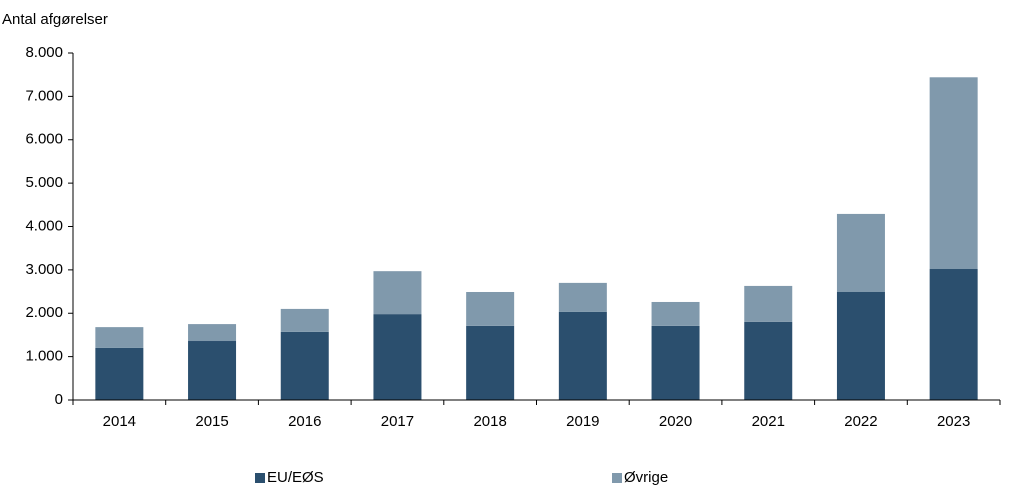 This screenshot has width=1013, height=486. I want to click on y-tick-label: 8.000, so click(44, 52).